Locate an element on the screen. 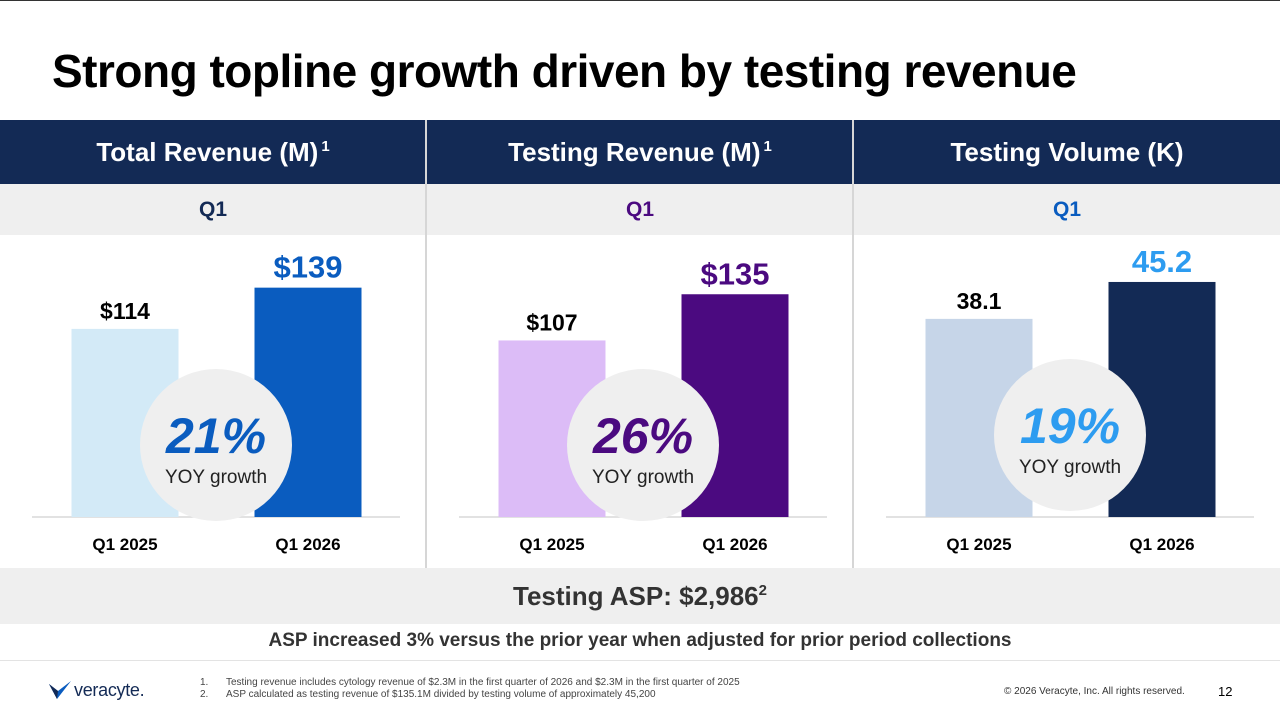 The height and width of the screenshot is (720, 1280). footer-rule is located at coordinates (640, 660).